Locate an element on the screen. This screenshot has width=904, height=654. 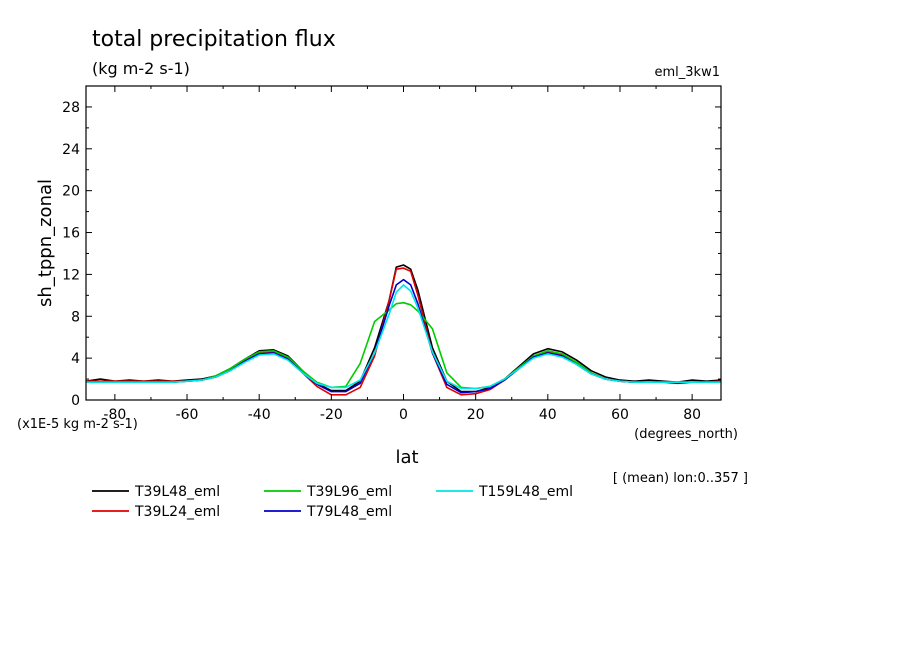
y-tick-label: 16 is located at coordinates (71, 234).